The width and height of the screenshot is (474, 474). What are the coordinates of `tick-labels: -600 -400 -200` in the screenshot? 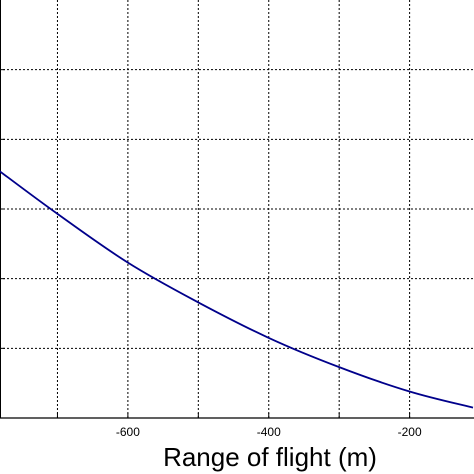 It's located at (269, 432).